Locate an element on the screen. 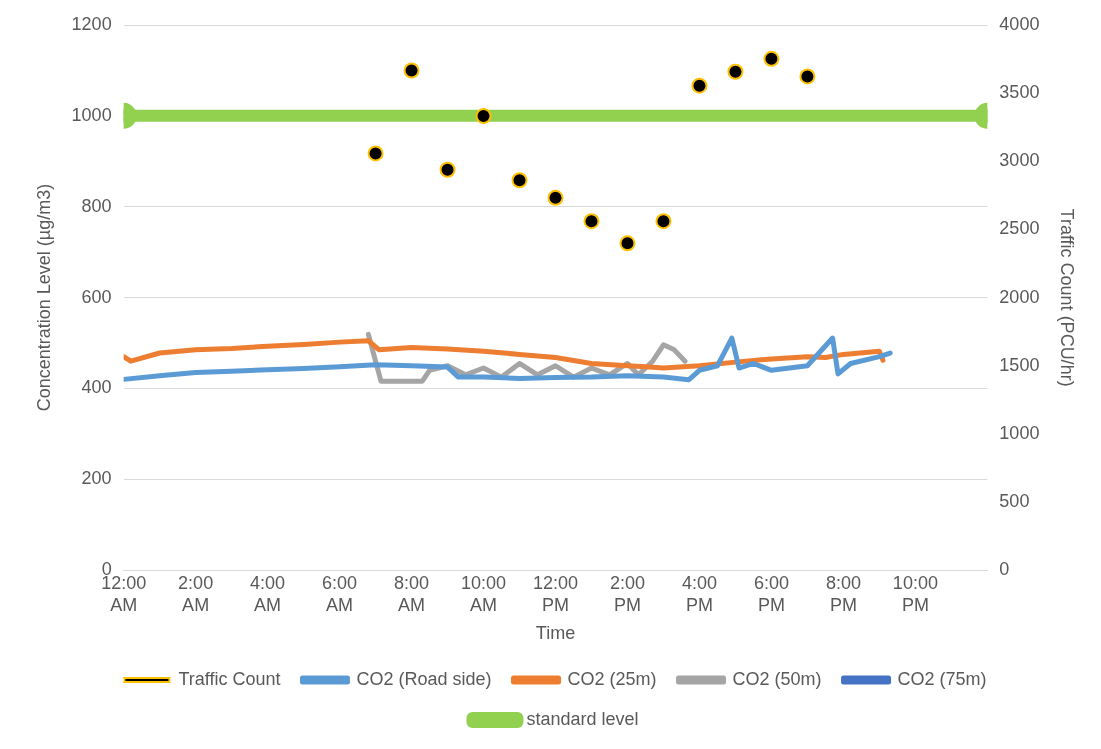  x-tick-label: 8:00 AM is located at coordinates (412, 593).